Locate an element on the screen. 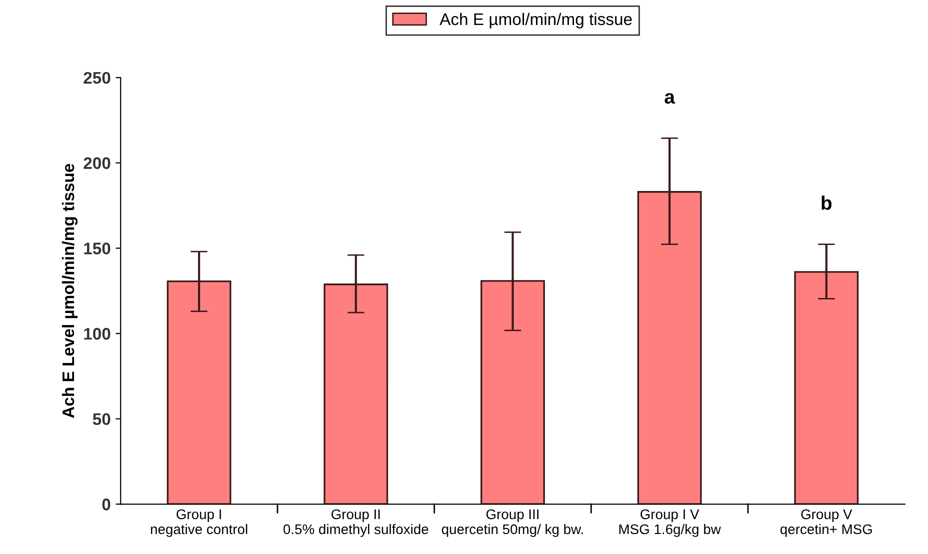 Image resolution: width=928 pixels, height=554 pixels. y-tick-label: 50 is located at coordinates (101, 419).